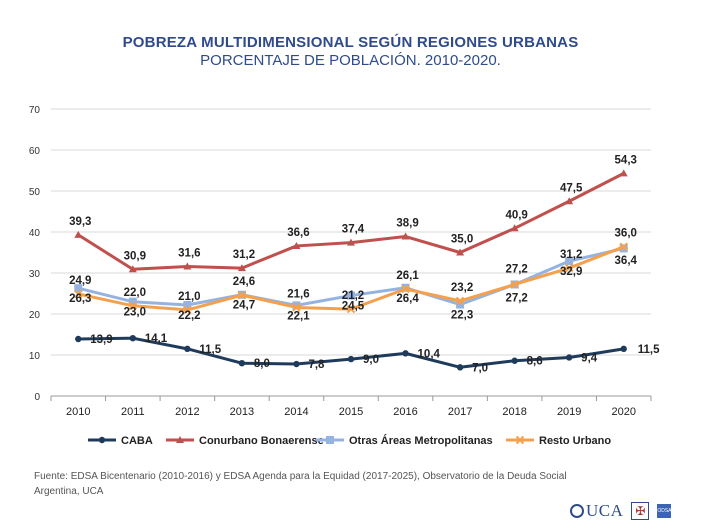  What do you see at coordinates (516, 215) in the screenshot?
I see `data-label-conurbano-bonaerense: 40,9` at bounding box center [516, 215].